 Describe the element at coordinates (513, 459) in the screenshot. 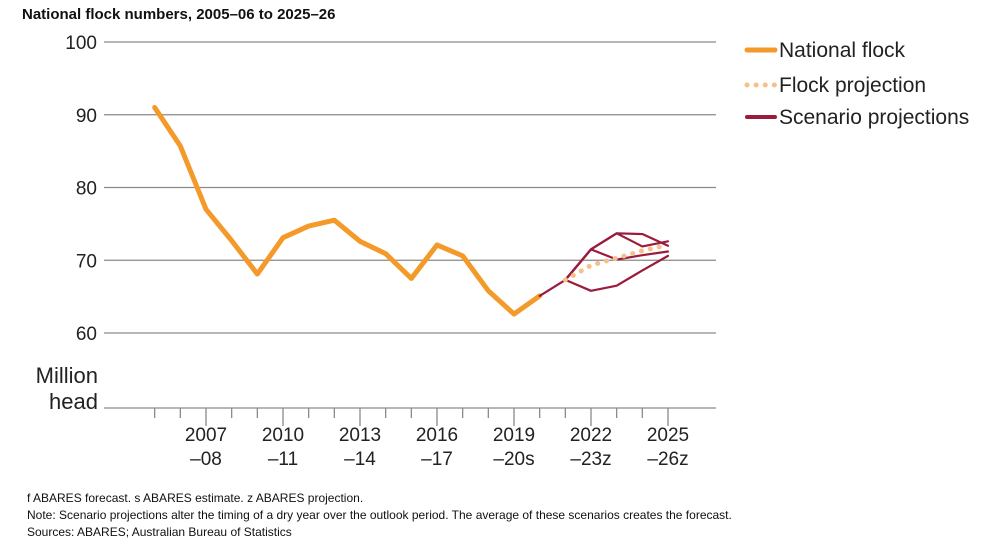

I see `x-tick-sublabel-2019: –20s` at that location.